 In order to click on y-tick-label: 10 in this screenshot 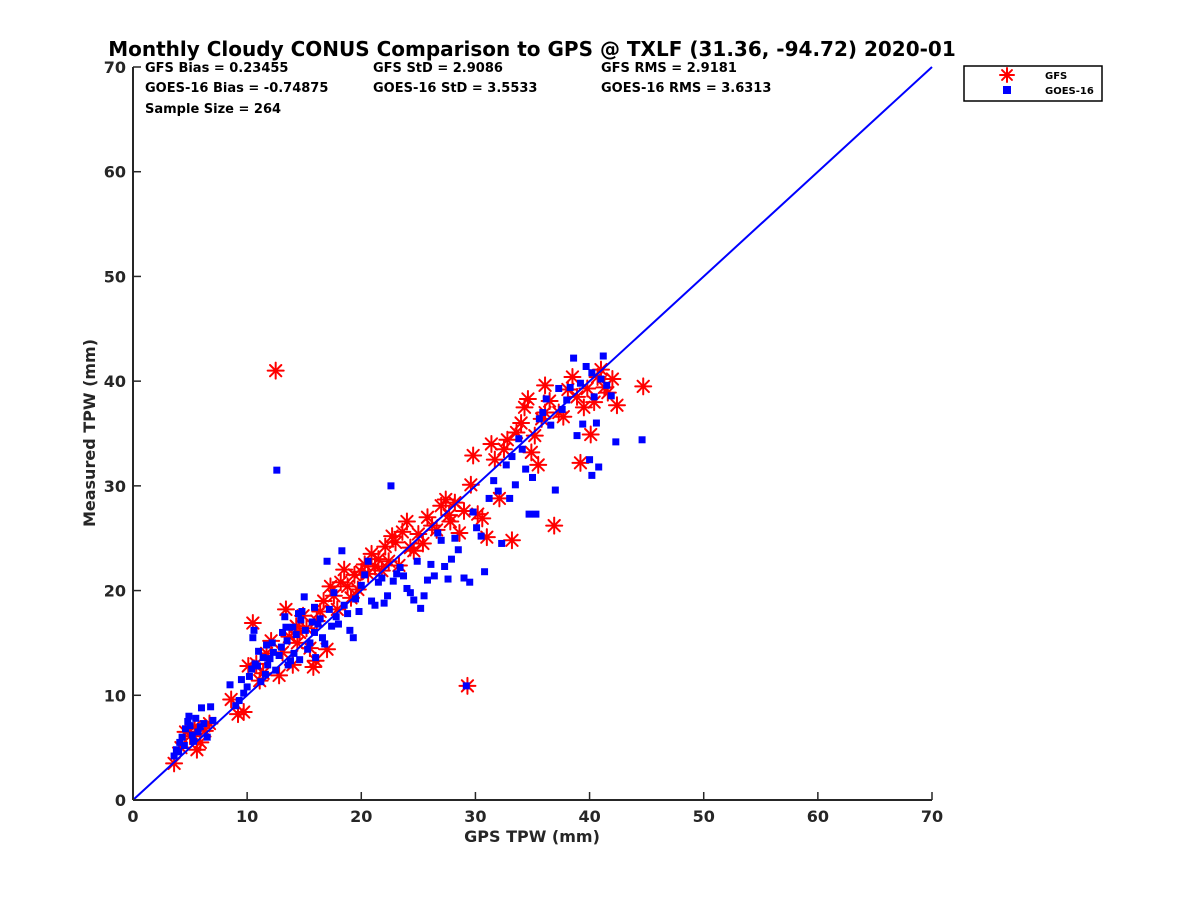, I will do `click(115, 695)`.